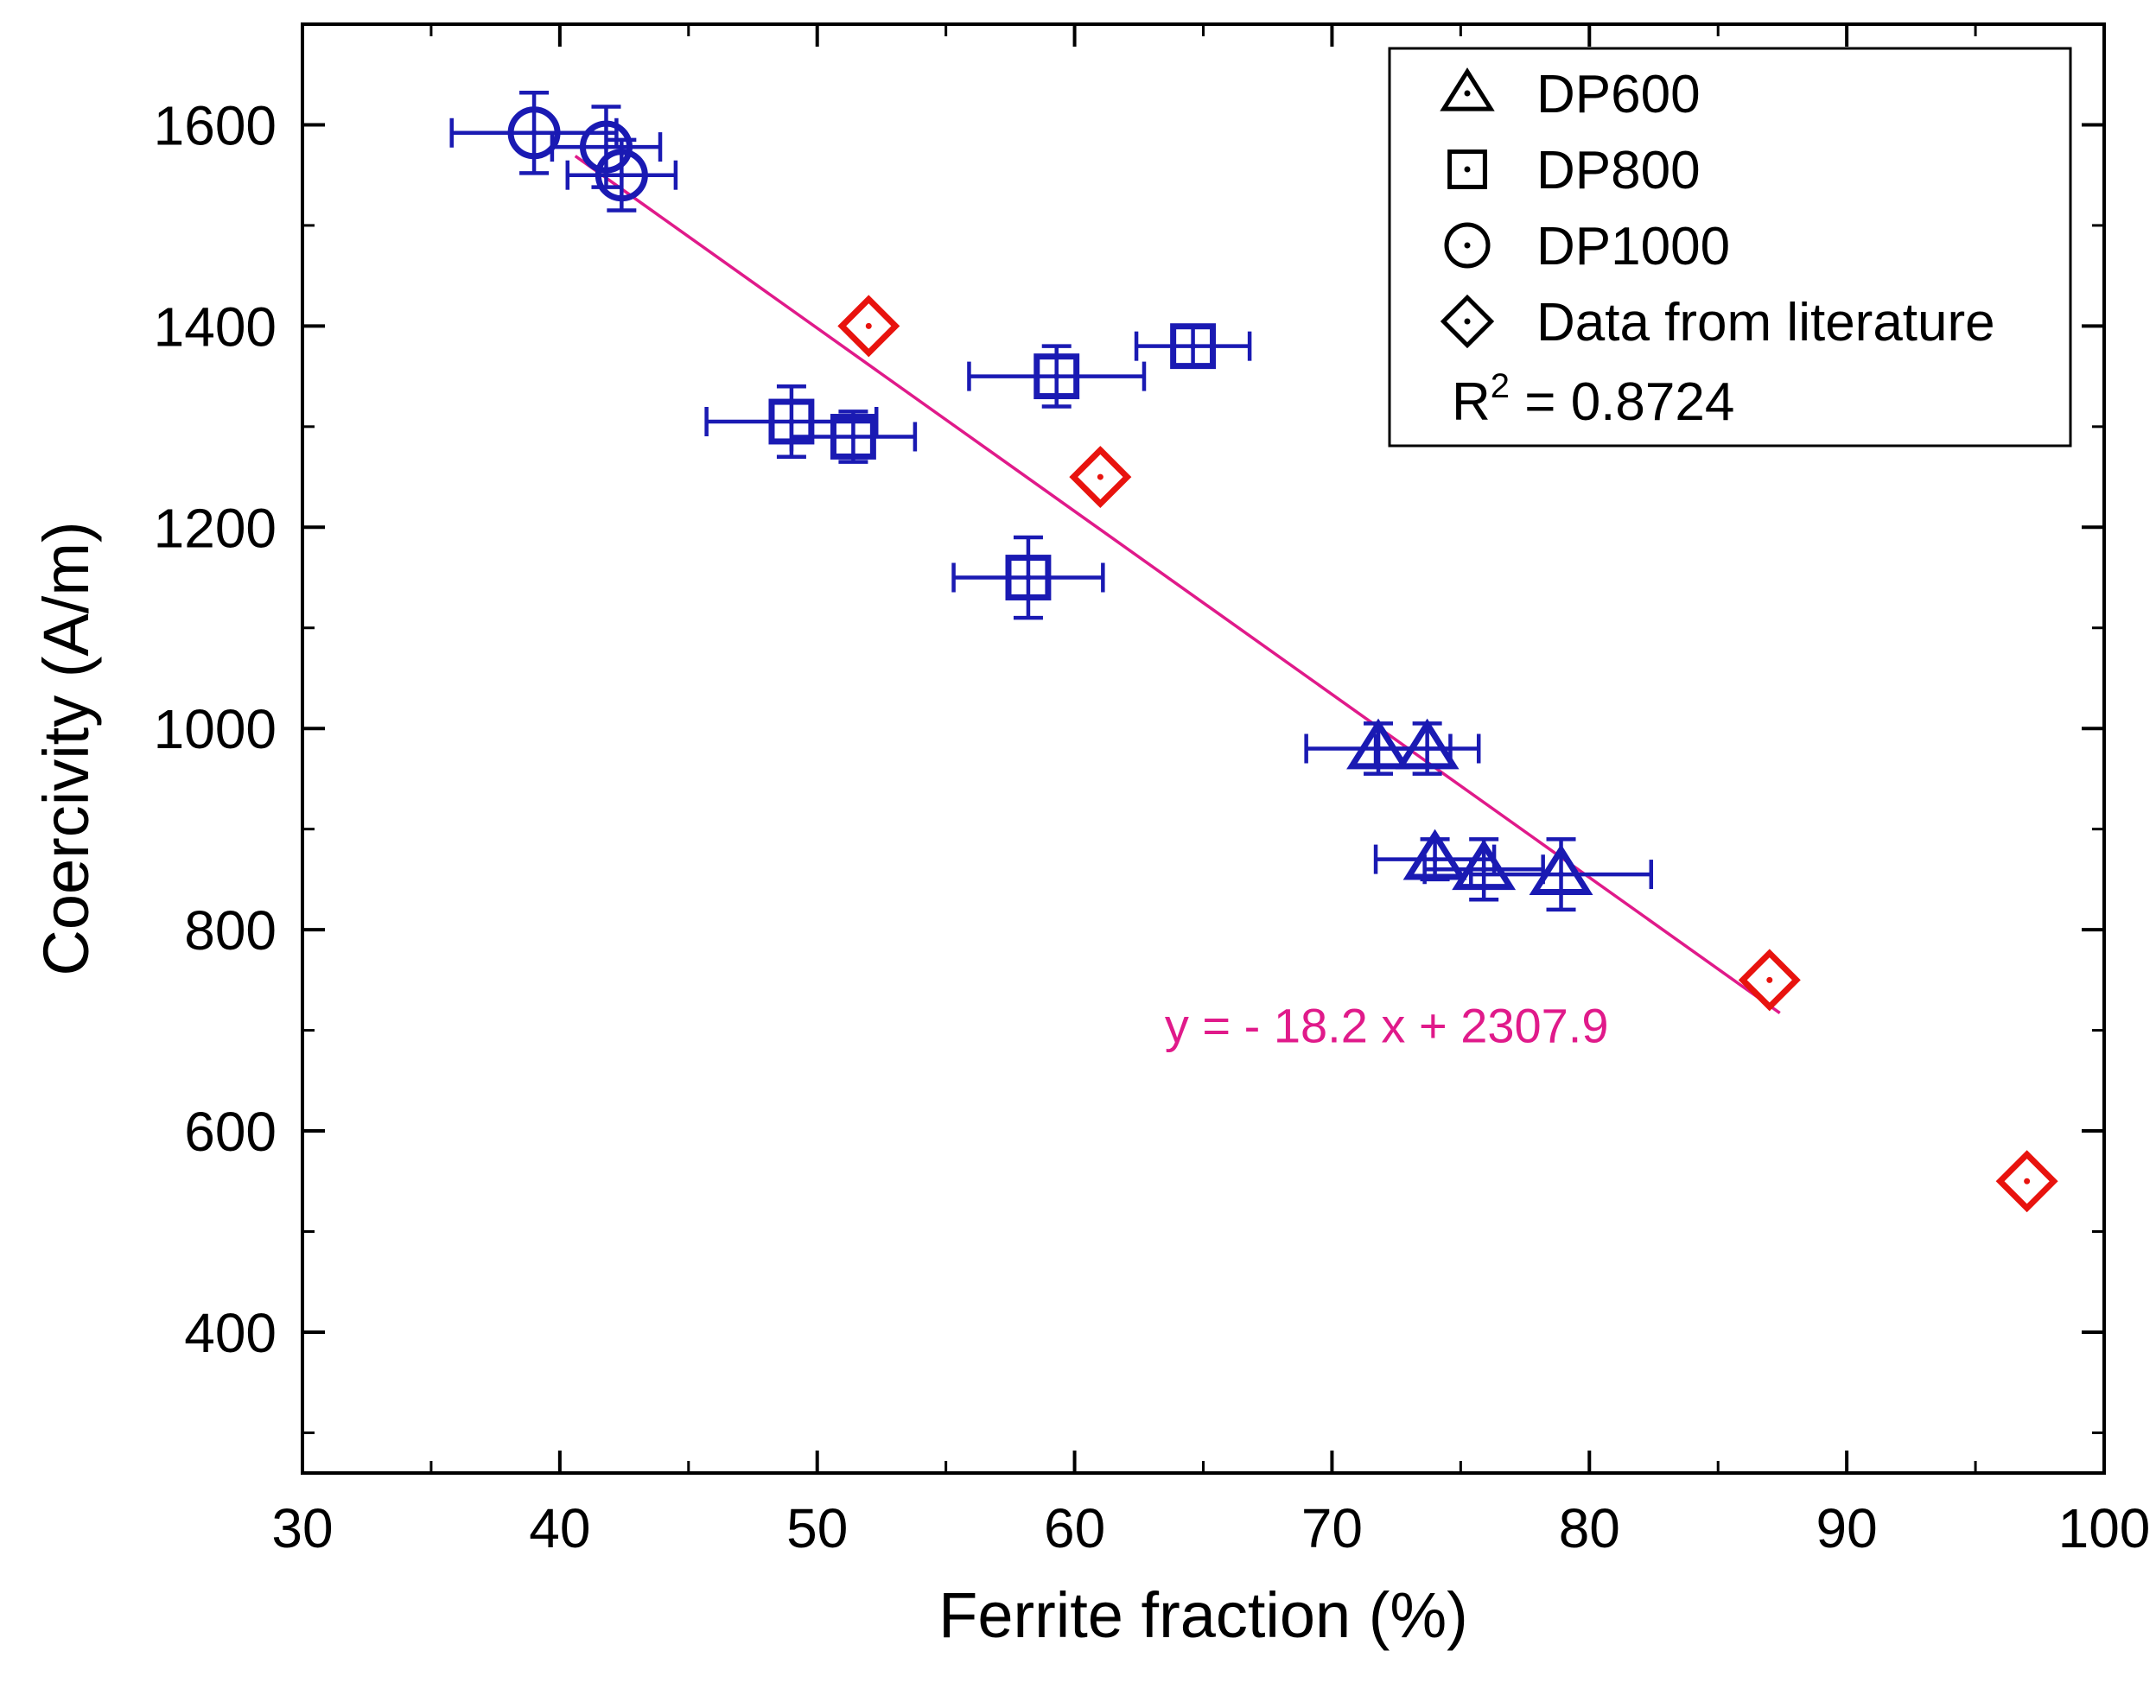  I want to click on x-tick-label: 90, so click(1847, 1528).